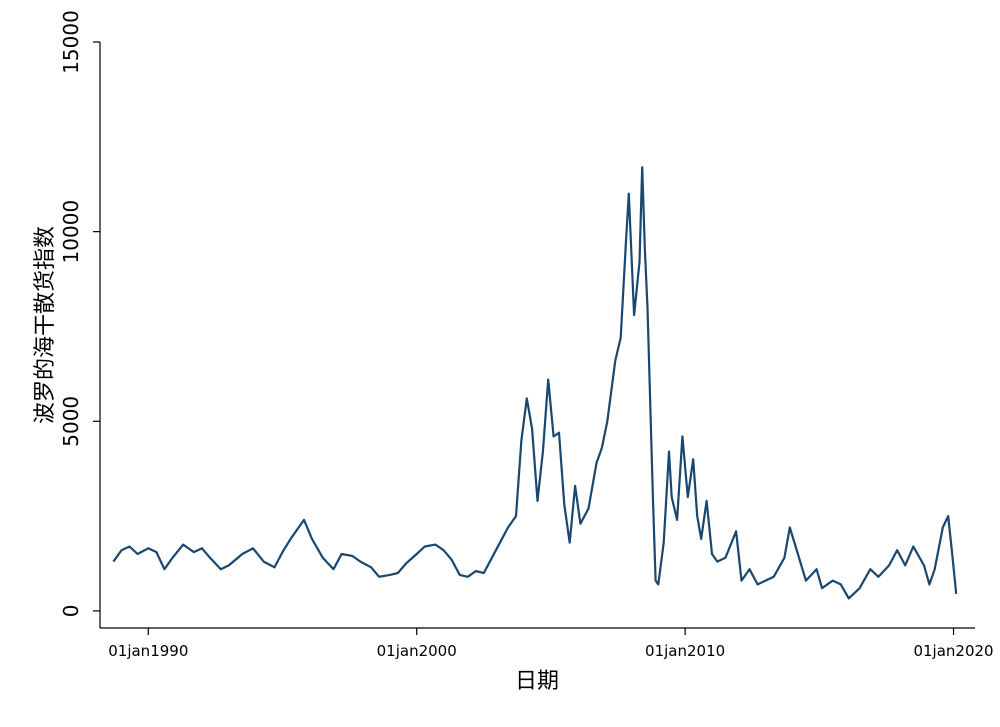 The width and height of the screenshot is (1000, 727). Describe the element at coordinates (71, 421) in the screenshot. I see `y-tick-label: 5000` at that location.